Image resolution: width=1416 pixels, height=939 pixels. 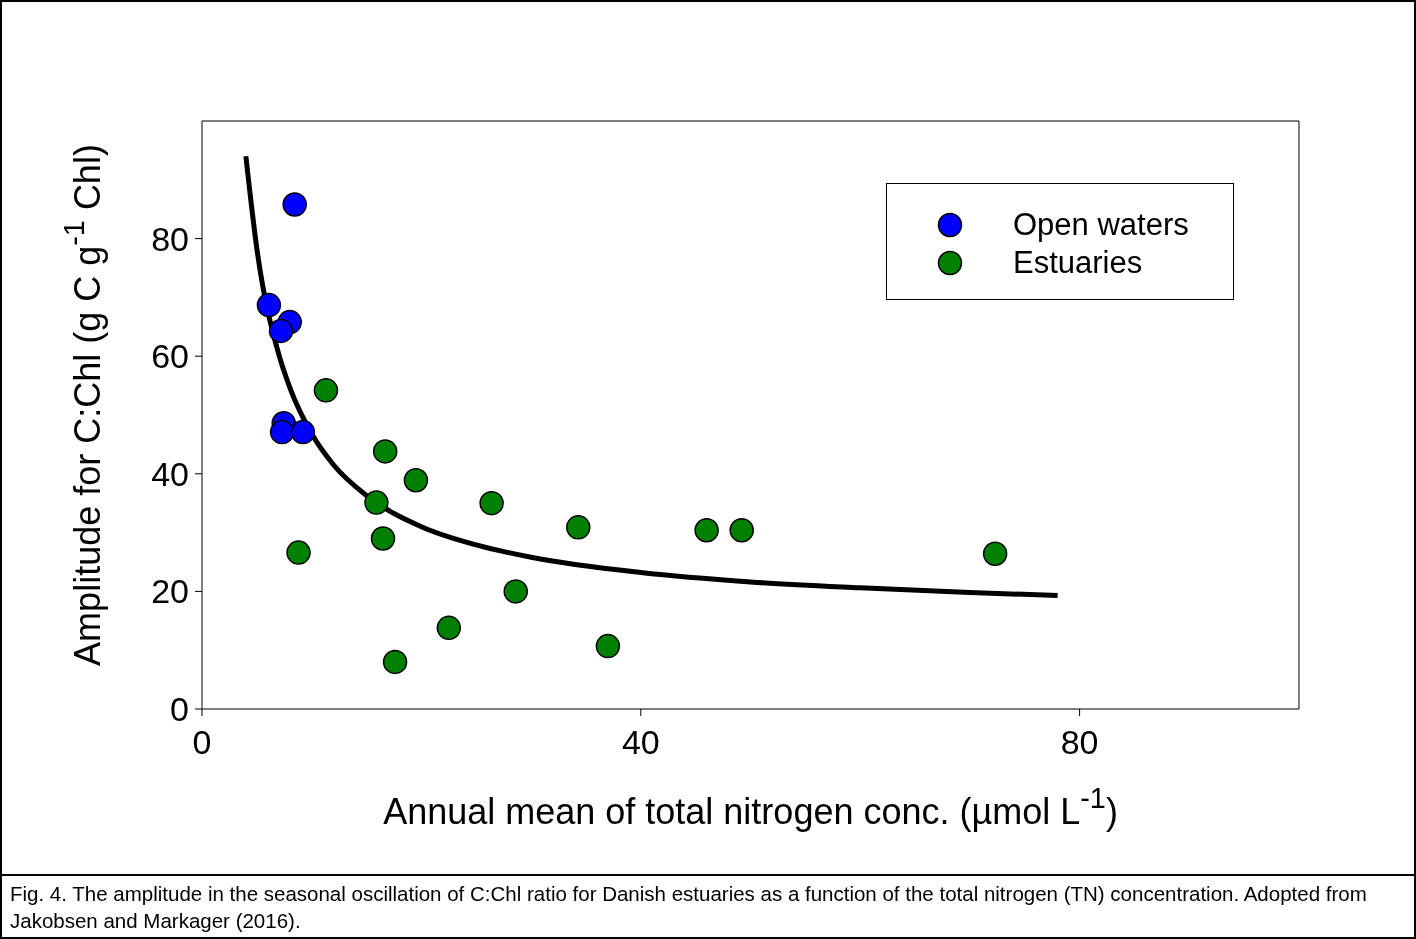 What do you see at coordinates (750, 807) in the screenshot?
I see `x-axis-title: Annual mean of total nitrogen conc. (µmol L$^{-1}$)` at bounding box center [750, 807].